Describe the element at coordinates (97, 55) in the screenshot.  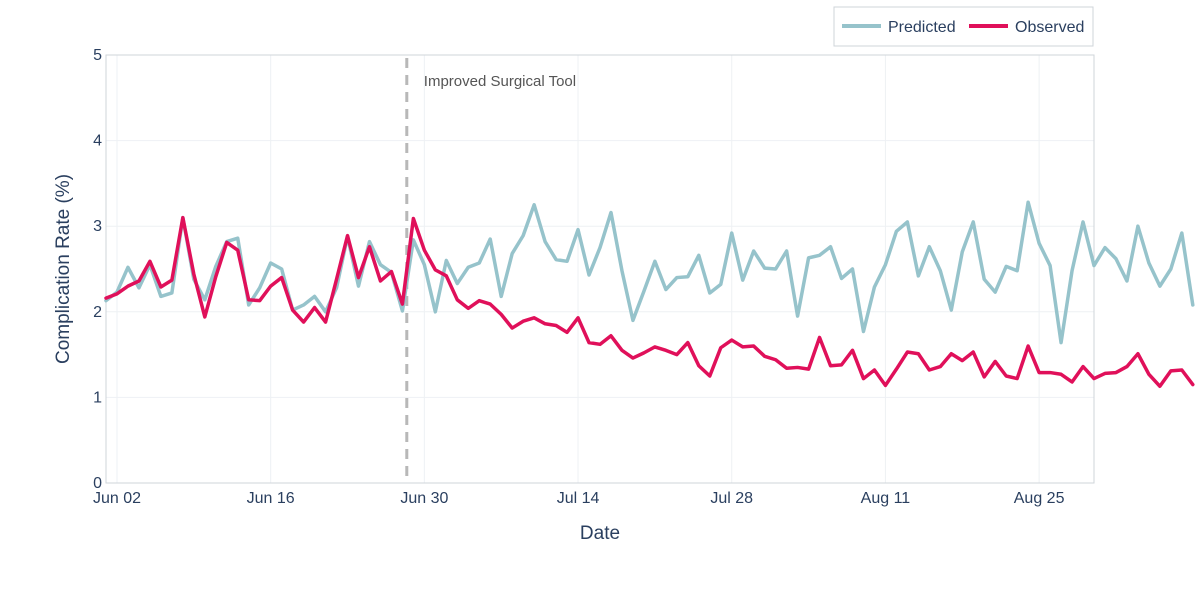
I see `y-tick-label: 5` at that location.